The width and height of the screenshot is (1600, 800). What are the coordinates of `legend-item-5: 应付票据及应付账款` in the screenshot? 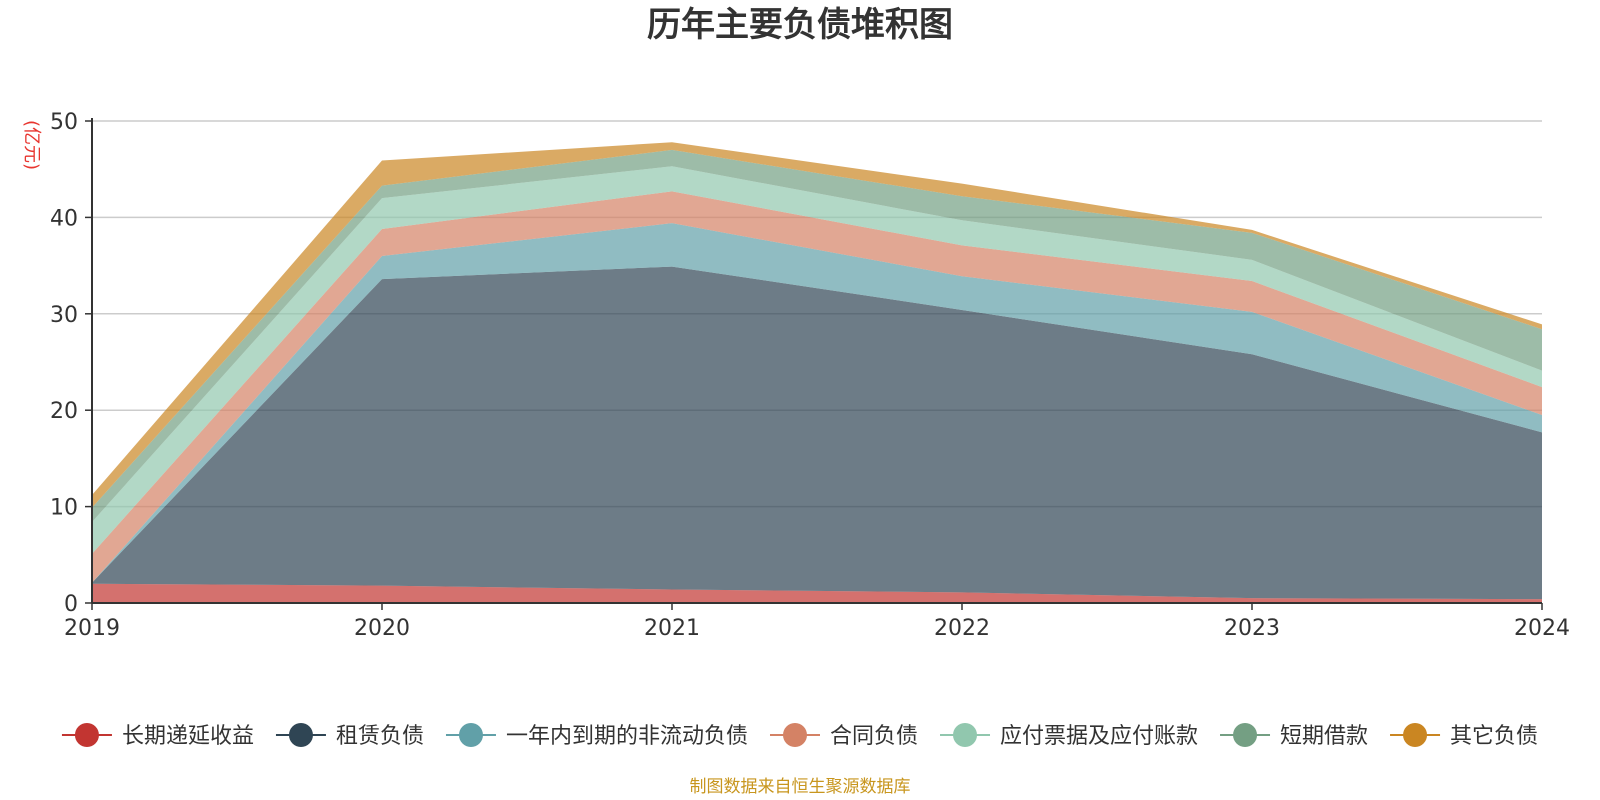 It's located at (1069, 736).